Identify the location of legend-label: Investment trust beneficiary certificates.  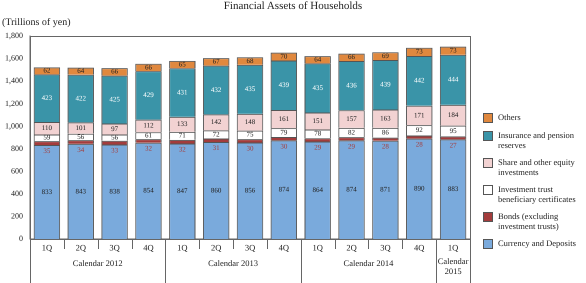
(537, 194).